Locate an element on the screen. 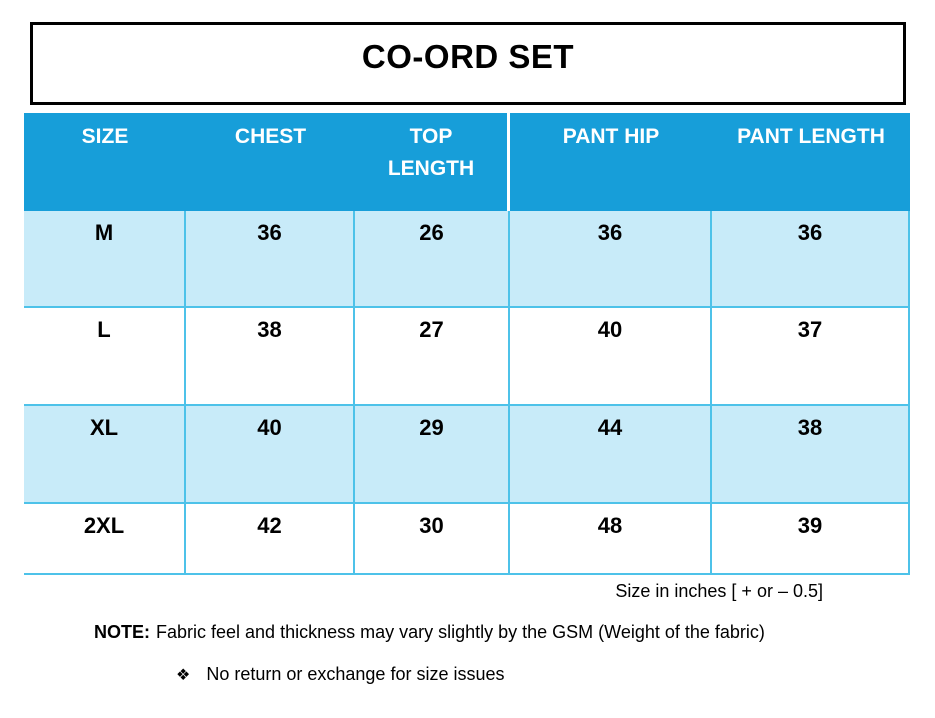  cell-top-length-2xl: 30 is located at coordinates (432, 539).